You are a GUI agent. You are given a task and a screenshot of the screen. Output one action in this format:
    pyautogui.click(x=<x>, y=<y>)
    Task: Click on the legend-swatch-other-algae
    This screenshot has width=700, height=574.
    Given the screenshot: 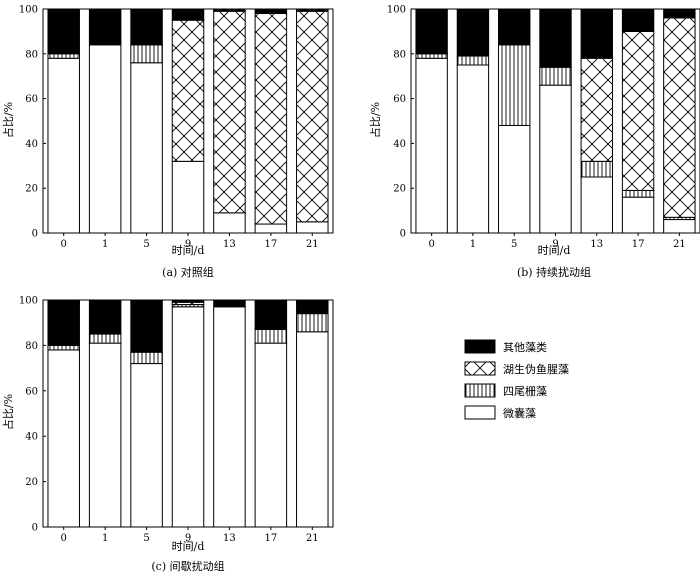 What is the action you would take?
    pyautogui.click(x=480, y=346)
    